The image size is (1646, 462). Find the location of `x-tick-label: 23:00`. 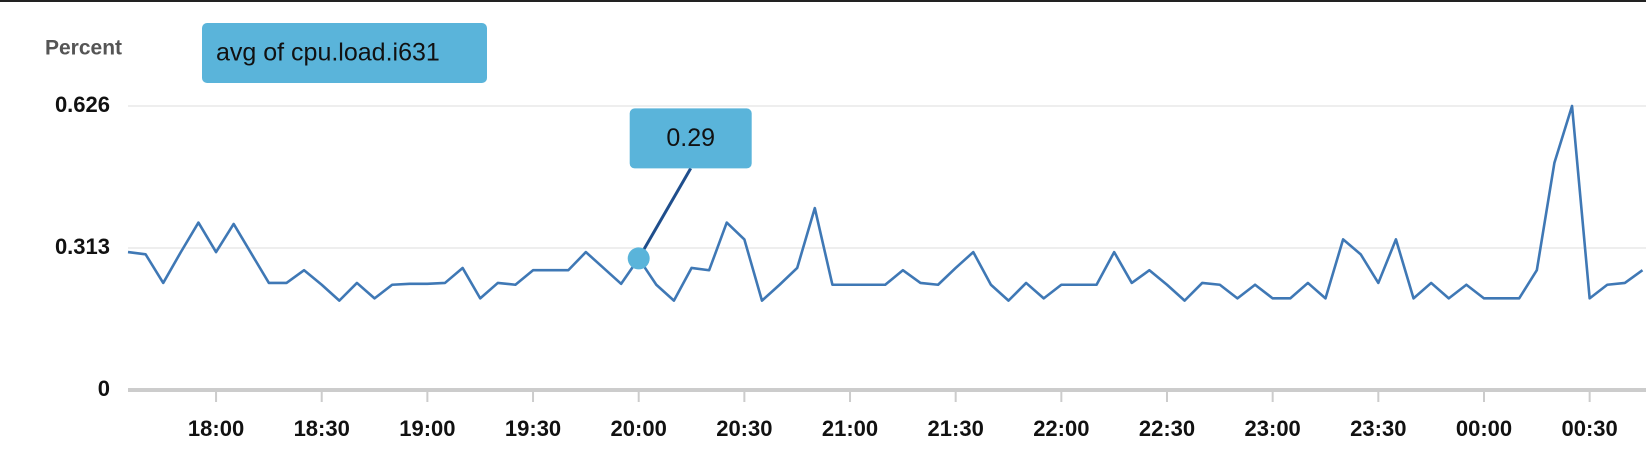

x-tick-label: 23:00 is located at coordinates (1273, 428).